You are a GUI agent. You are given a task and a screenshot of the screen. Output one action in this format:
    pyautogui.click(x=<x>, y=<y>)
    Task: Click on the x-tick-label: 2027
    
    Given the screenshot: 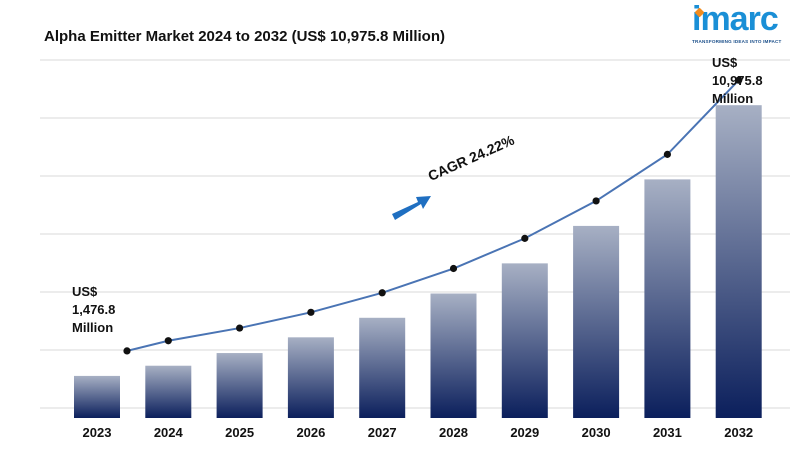 What is the action you would take?
    pyautogui.click(x=382, y=432)
    